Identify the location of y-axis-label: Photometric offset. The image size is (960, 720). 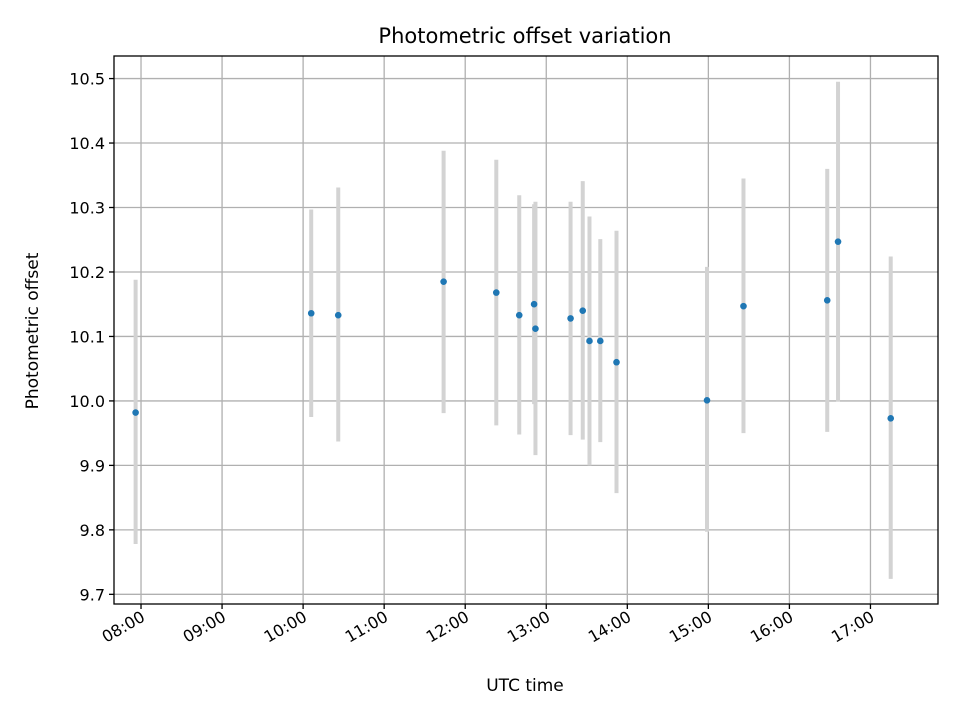
(33, 330).